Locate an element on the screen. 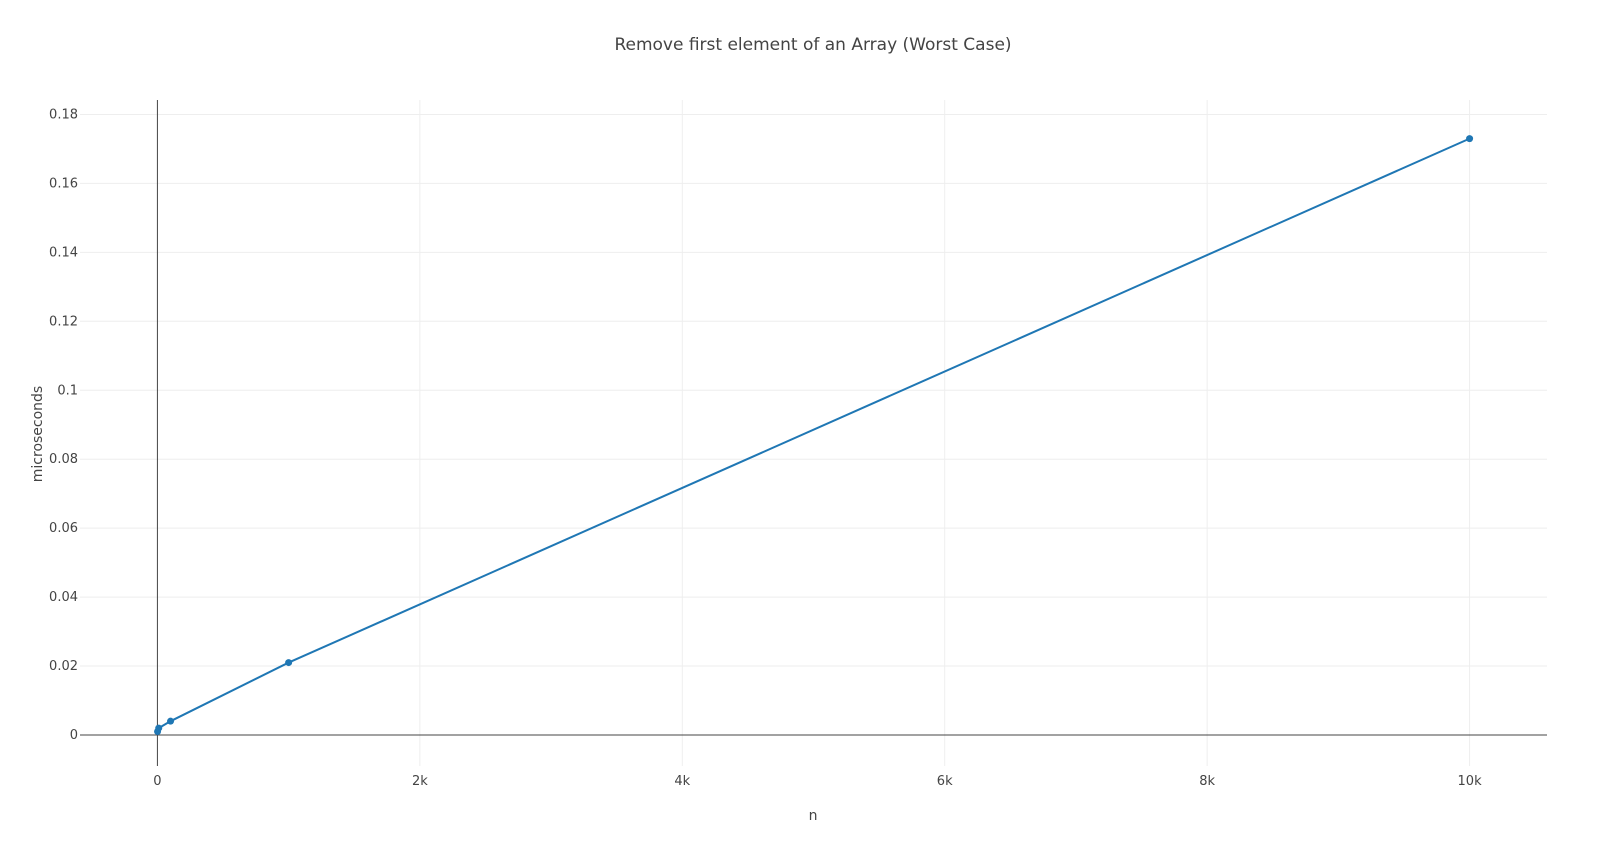  y-tick-label: 0.16 is located at coordinates (63, 183).